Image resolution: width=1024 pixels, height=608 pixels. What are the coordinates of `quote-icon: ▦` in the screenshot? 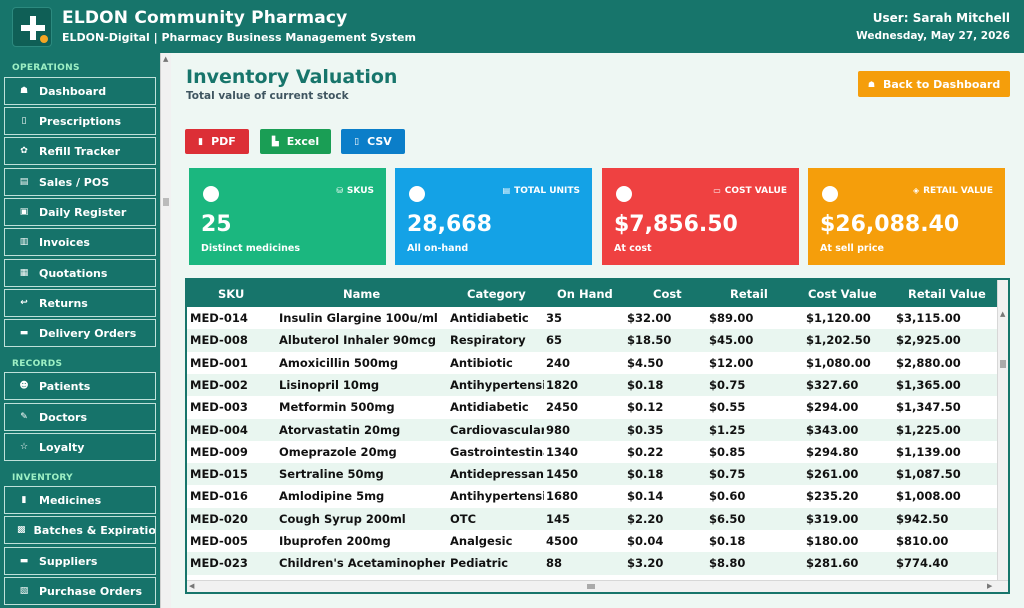 It's located at (24, 273).